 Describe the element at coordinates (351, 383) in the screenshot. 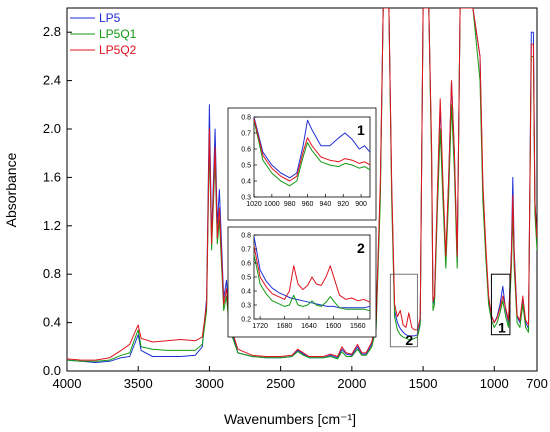

I see `x-tick-label: 2000` at that location.